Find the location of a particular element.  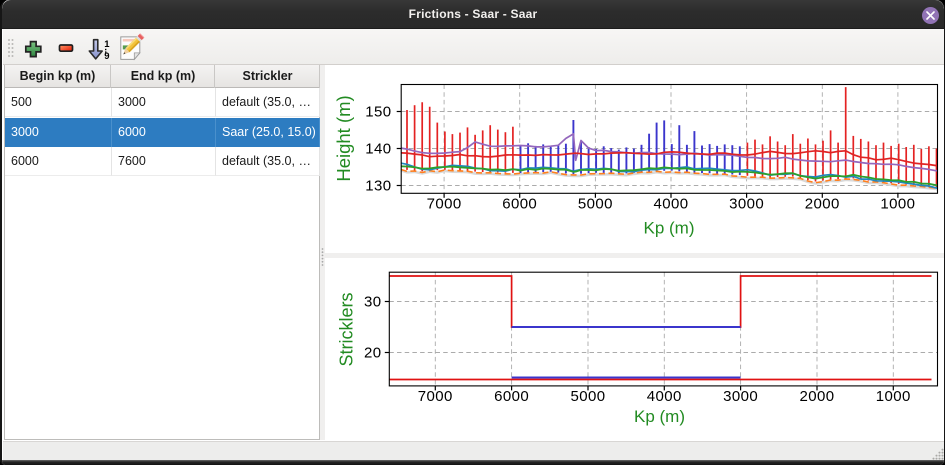

svg-text: Stricklers is located at coordinates (347, 329).